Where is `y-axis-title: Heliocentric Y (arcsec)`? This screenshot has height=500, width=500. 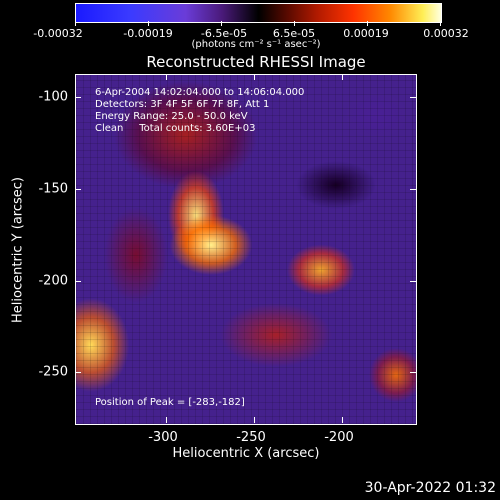 y-axis-title: Heliocentric Y (arcsec) is located at coordinates (18, 250).